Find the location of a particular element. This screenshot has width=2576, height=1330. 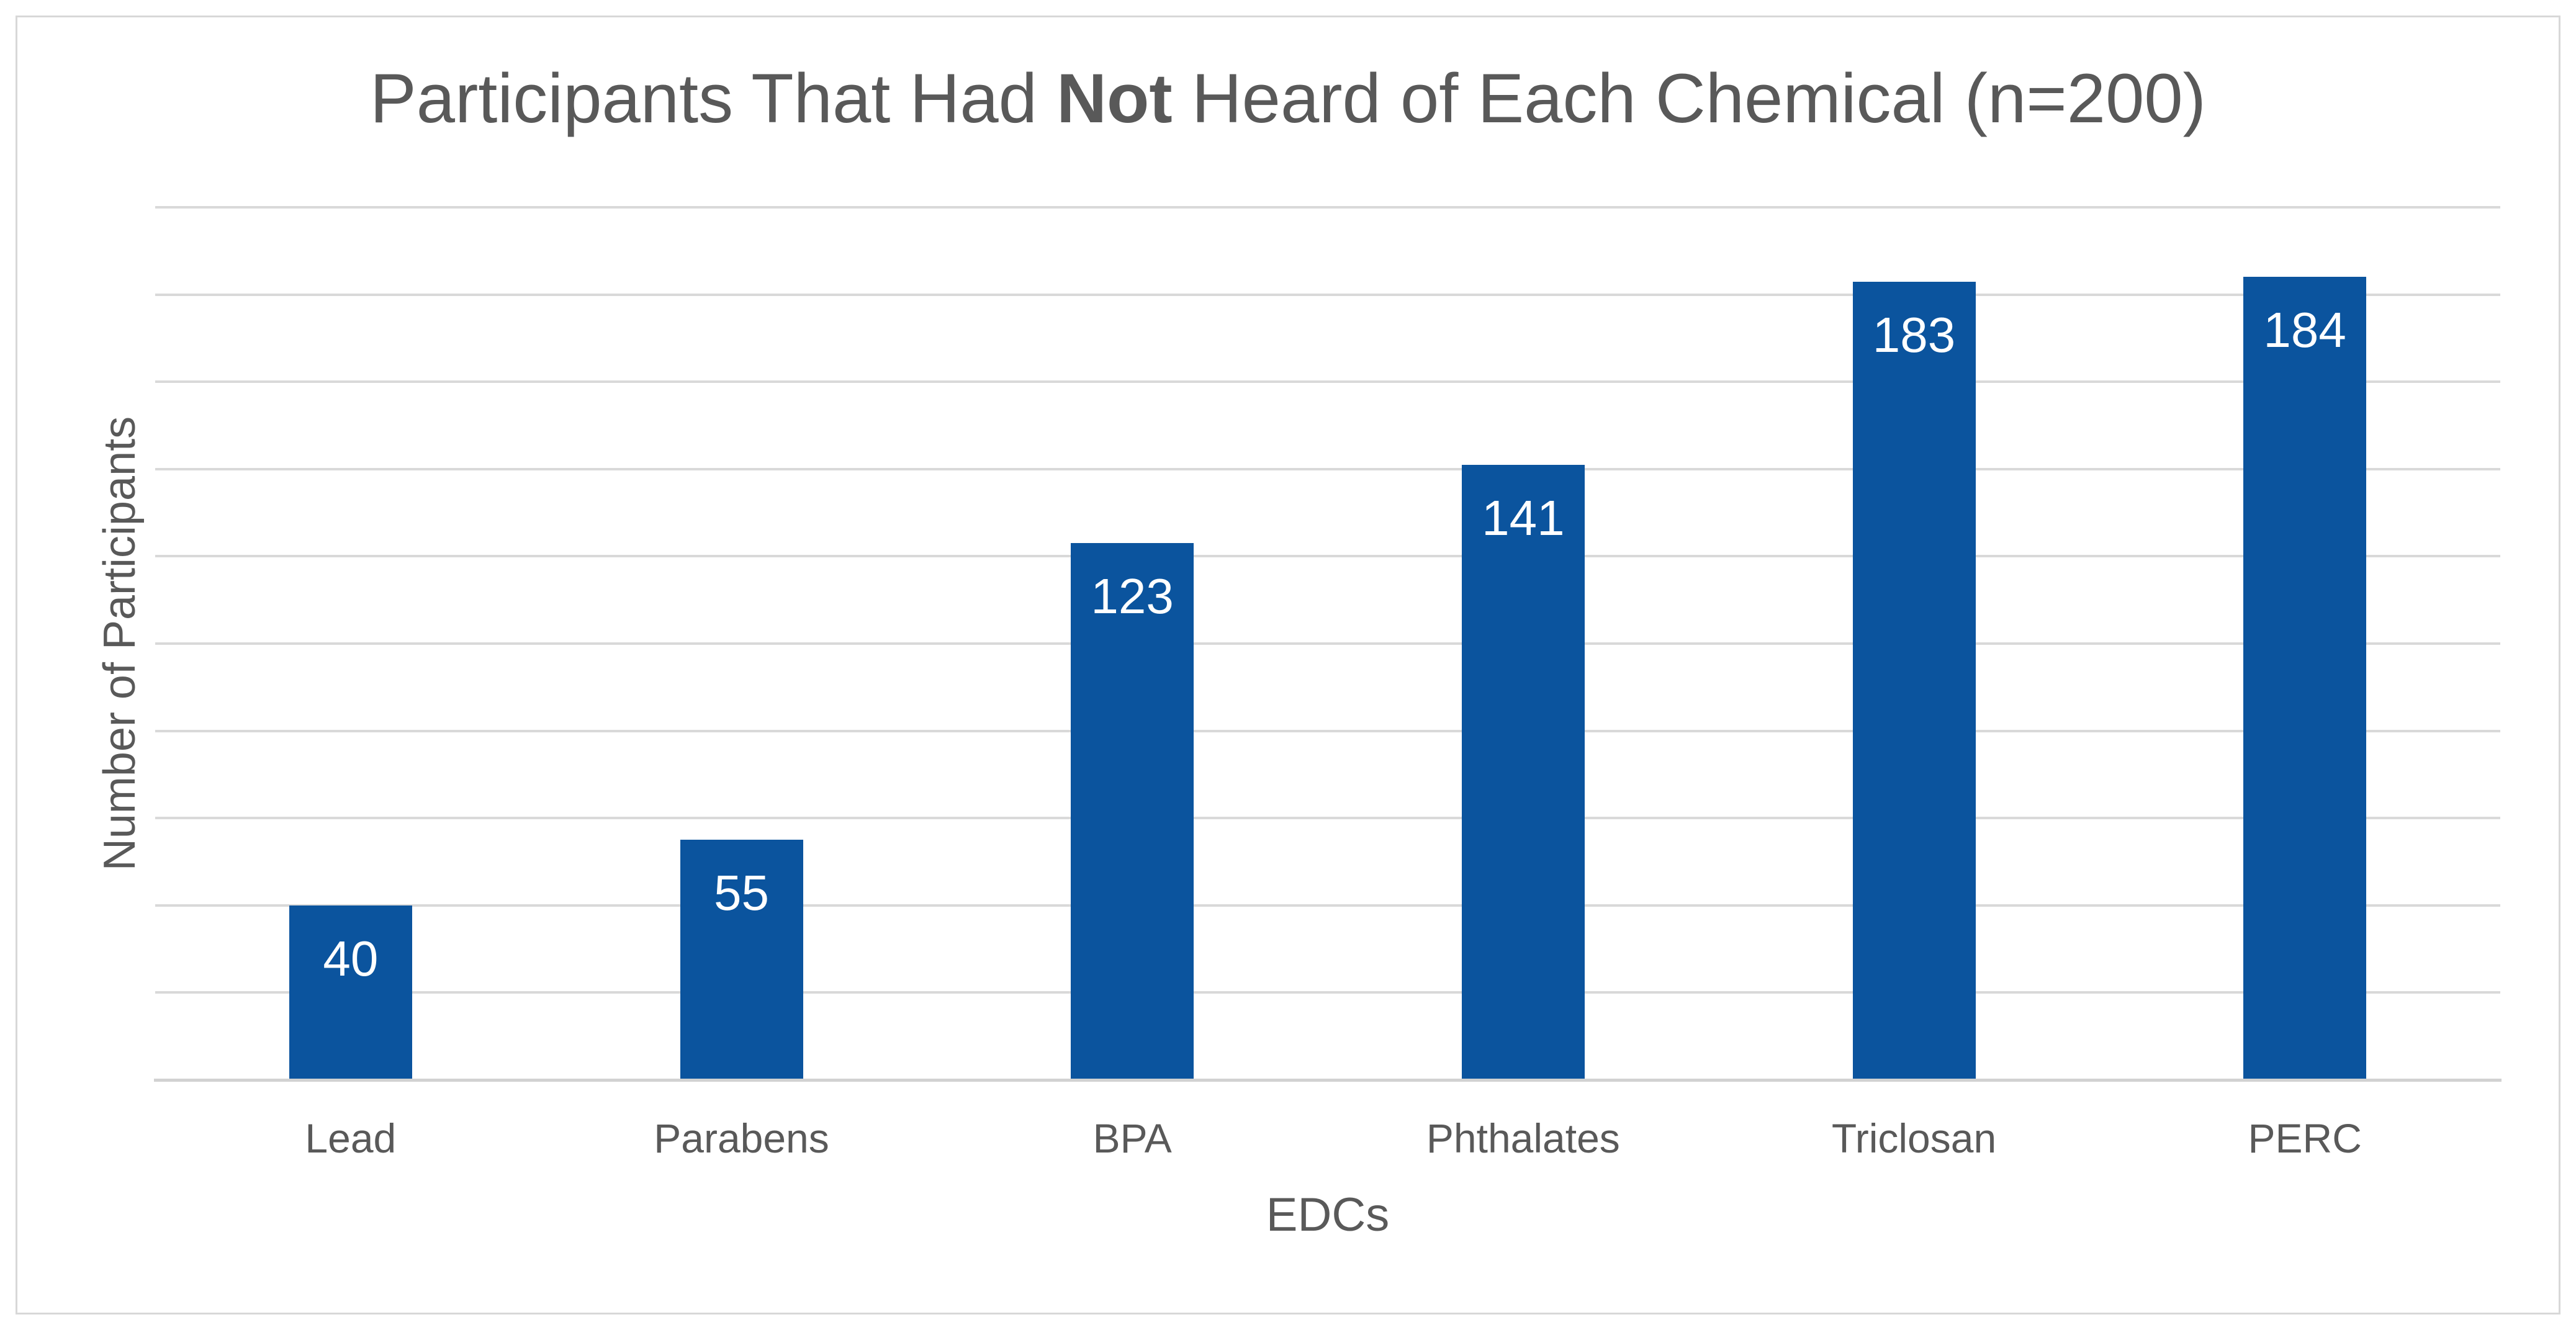

data-label-phthalates: 141 is located at coordinates (1523, 518).